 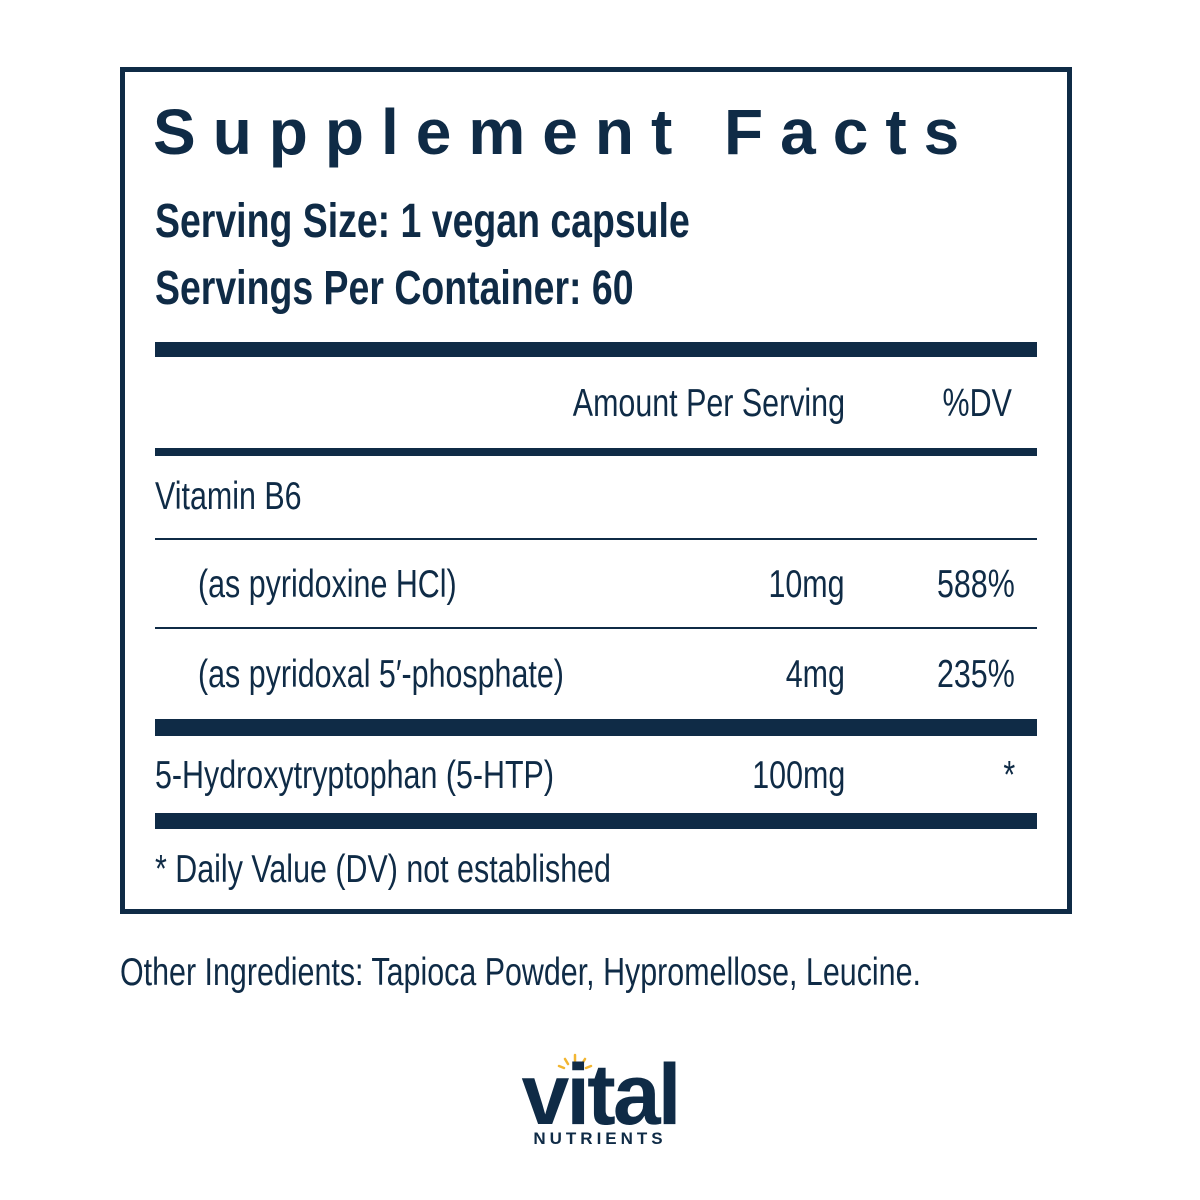 I want to click on column-header: Amount Per Serving, so click(x=708, y=403).